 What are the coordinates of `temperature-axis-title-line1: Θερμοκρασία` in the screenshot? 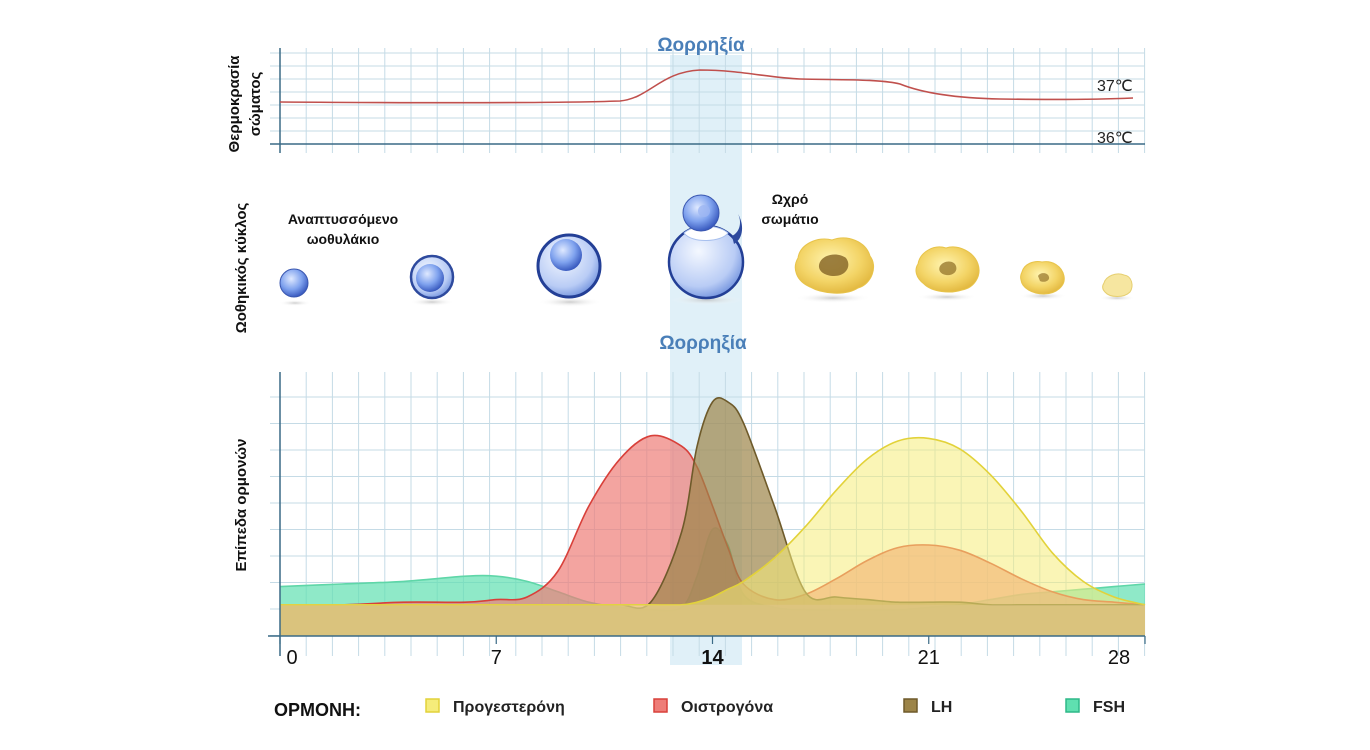 It's located at (234, 104).